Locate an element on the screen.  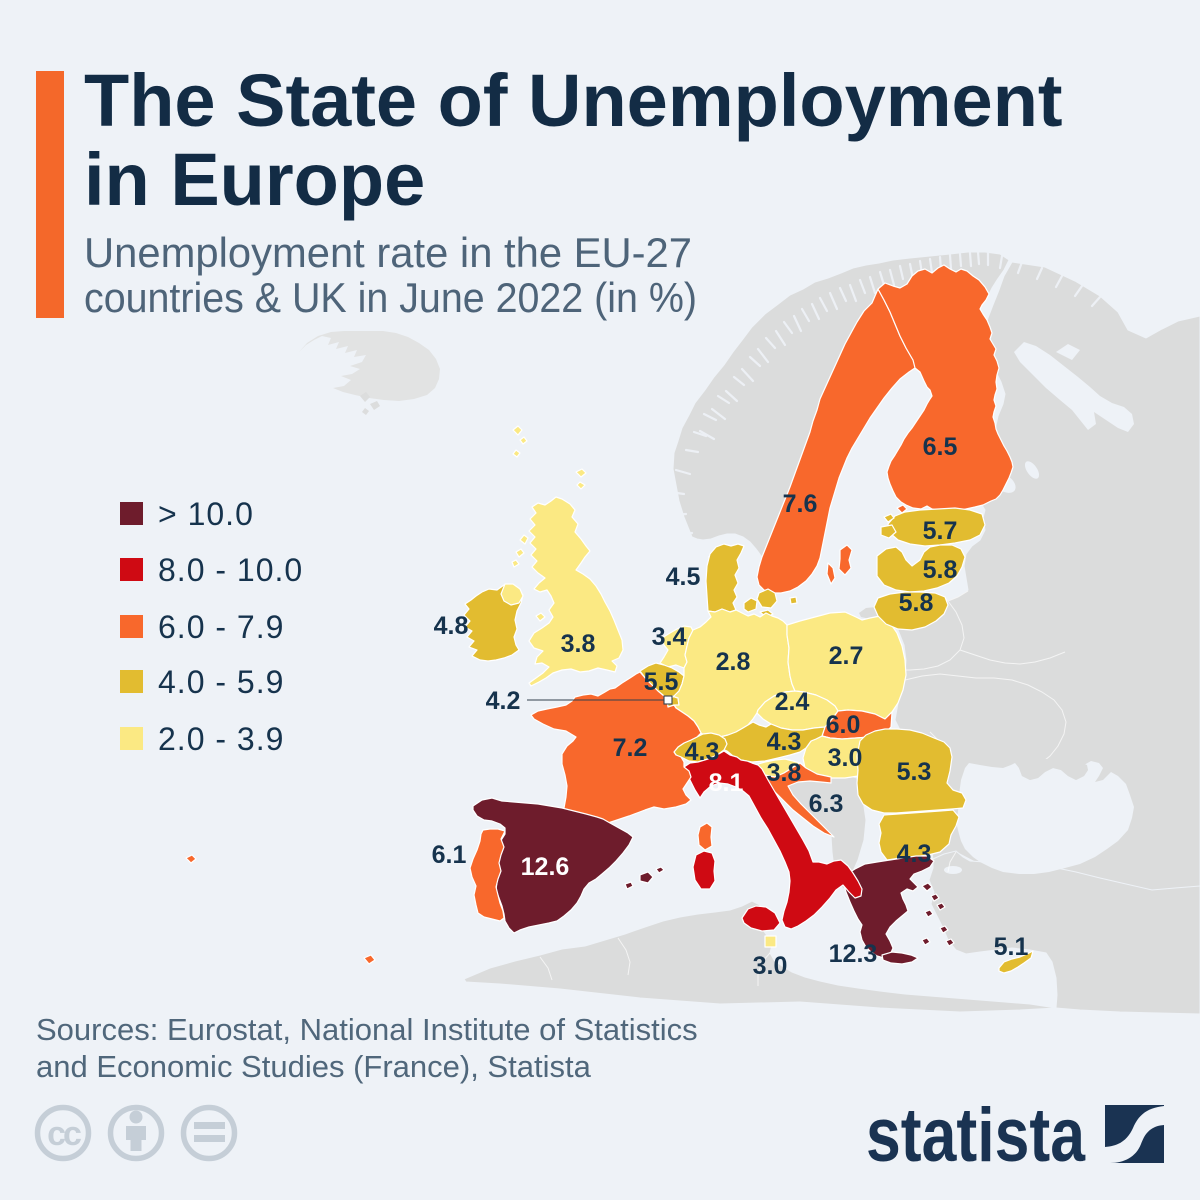
svg-text: 12.3 is located at coordinates (853, 954).